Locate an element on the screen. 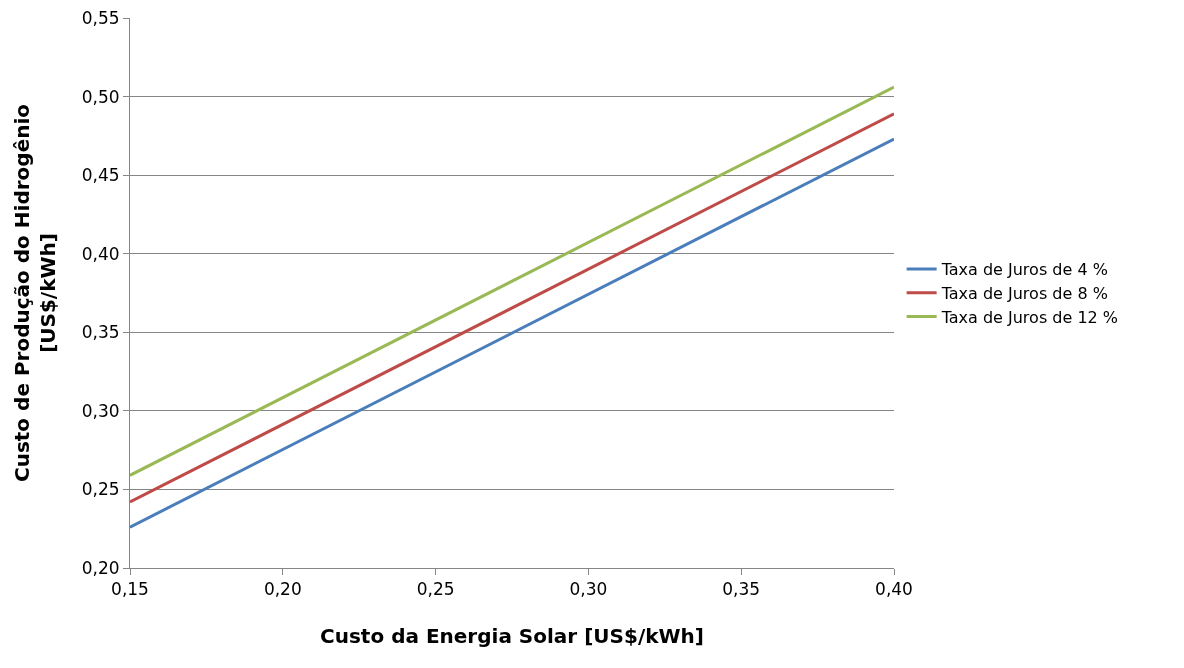 Image resolution: width=1184 pixels, height=668 pixels. x-tick-label: 0,15 is located at coordinates (130, 589).